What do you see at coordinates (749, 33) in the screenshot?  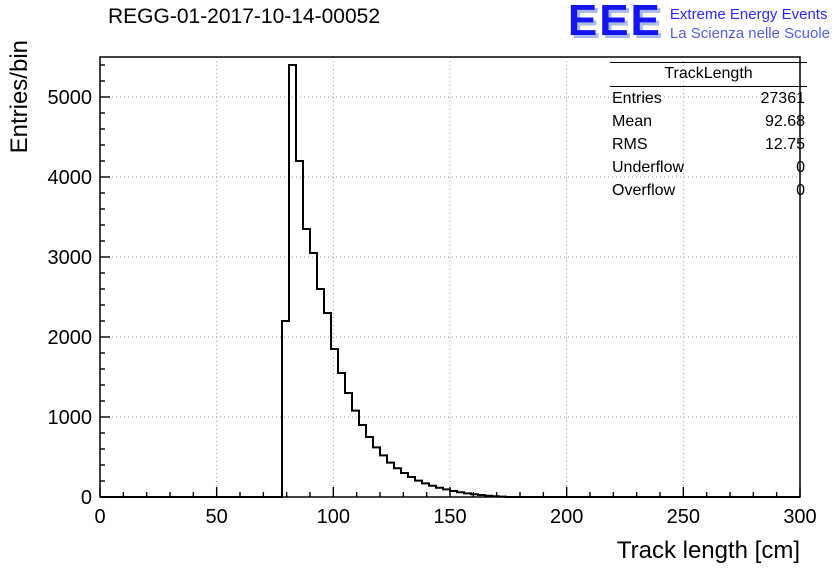 I see `logo-subtitle-2: La Scienza nelle Scuole` at bounding box center [749, 33].